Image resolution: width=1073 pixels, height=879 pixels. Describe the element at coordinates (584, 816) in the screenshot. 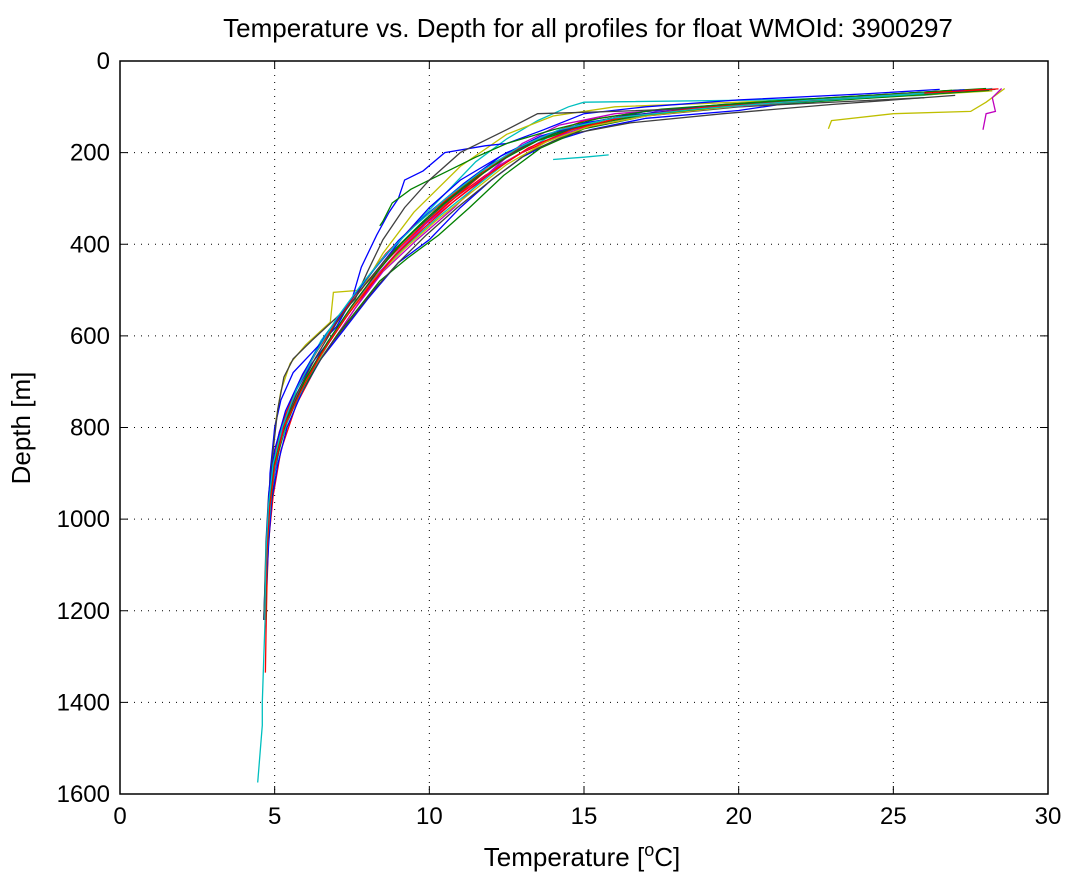

I see `x-tick-label: 15` at that location.